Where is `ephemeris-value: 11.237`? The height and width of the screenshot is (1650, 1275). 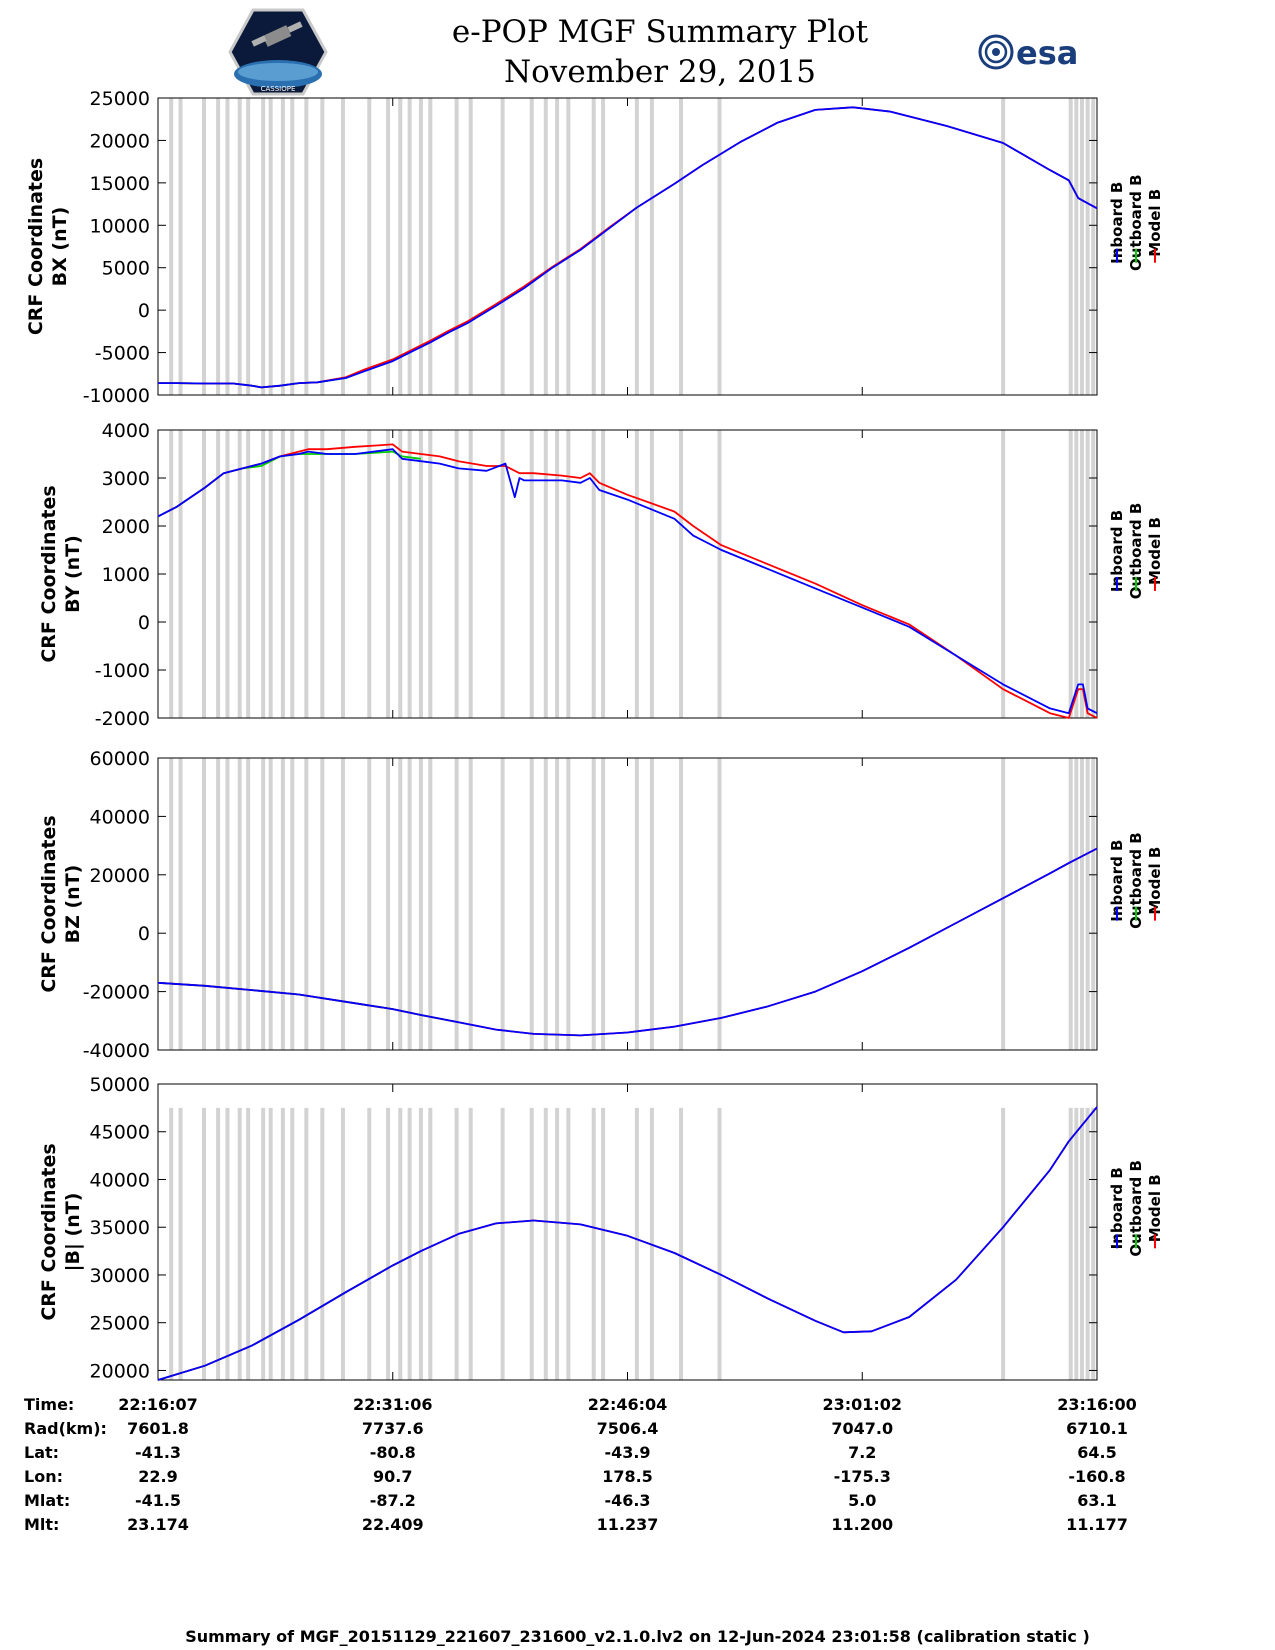 ephemeris-value: 11.237 is located at coordinates (627, 1524).